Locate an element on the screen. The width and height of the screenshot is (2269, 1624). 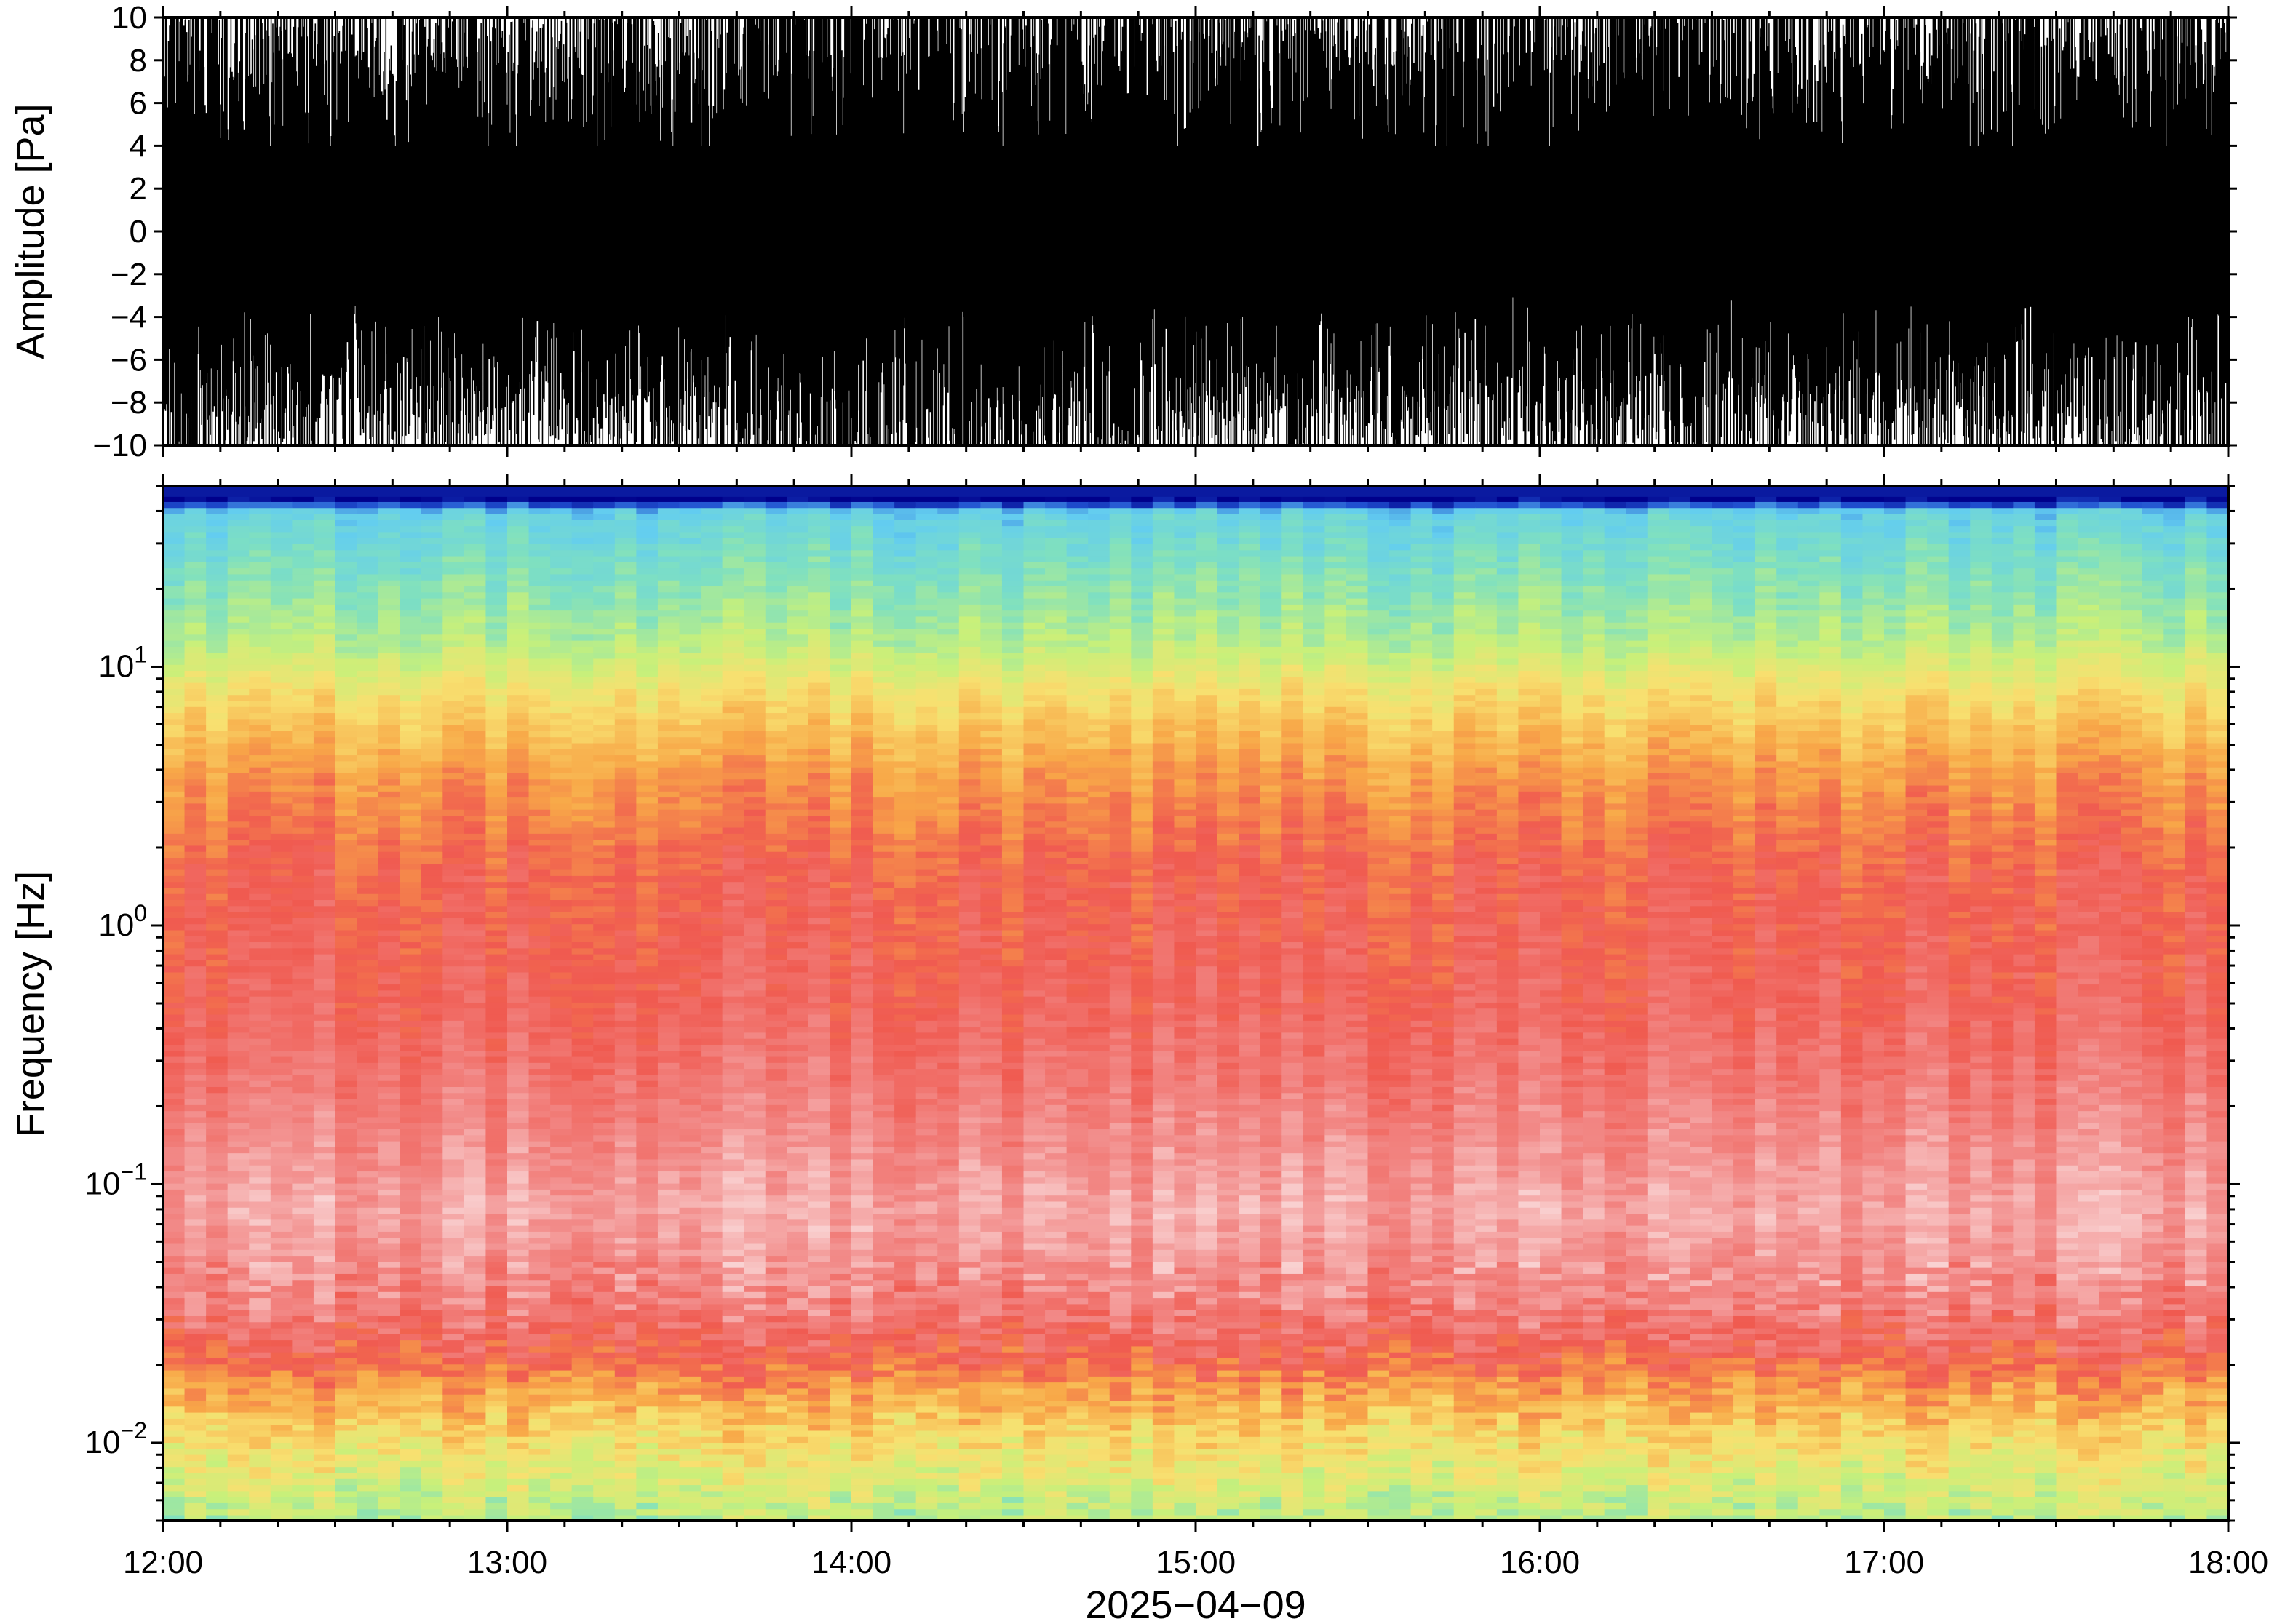
spectrogram-column is located at coordinates (453, 1008).